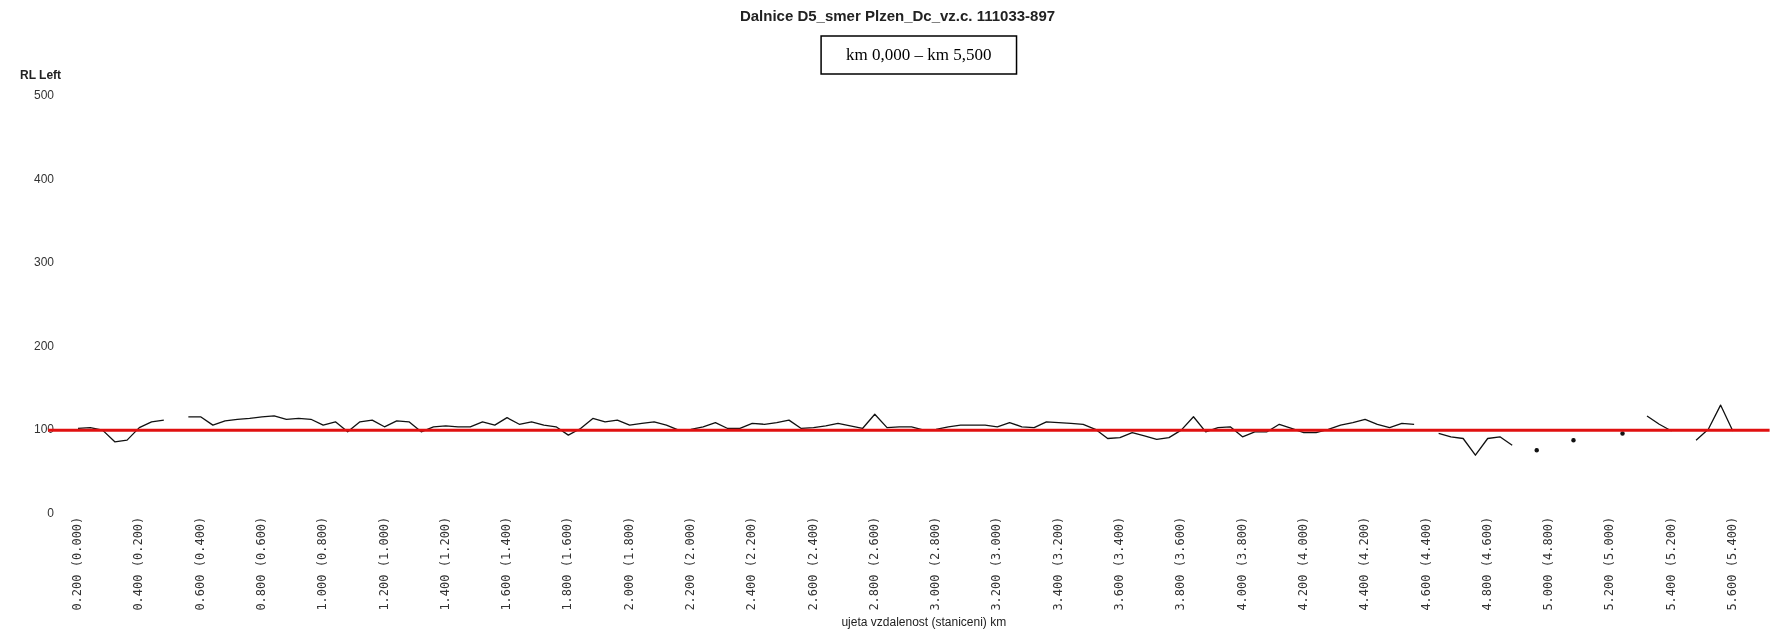 This screenshot has width=1787, height=632. I want to click on x-tick-label: 0.800 (0.600), so click(261, 563).